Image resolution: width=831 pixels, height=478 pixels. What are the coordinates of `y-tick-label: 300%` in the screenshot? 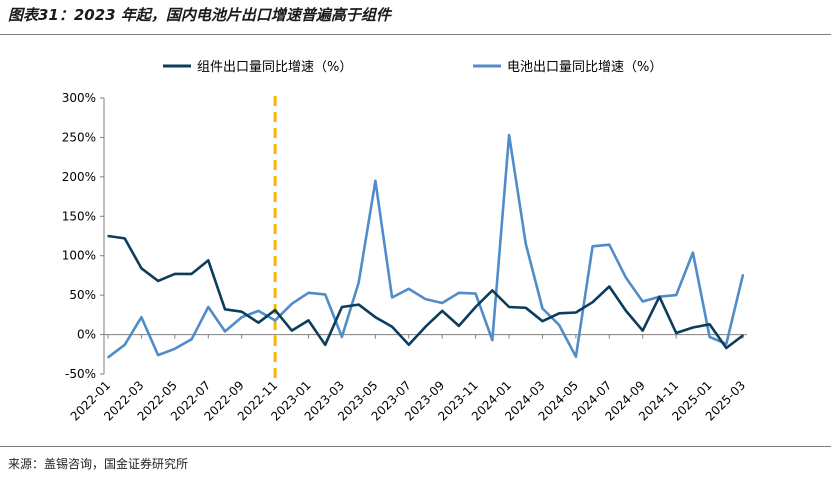 It's located at (79, 98).